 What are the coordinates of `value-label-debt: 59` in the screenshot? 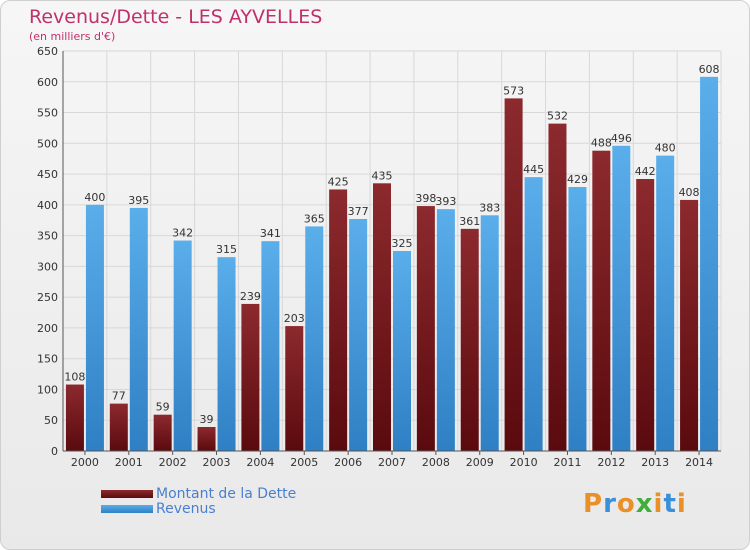 It's located at (163, 407).